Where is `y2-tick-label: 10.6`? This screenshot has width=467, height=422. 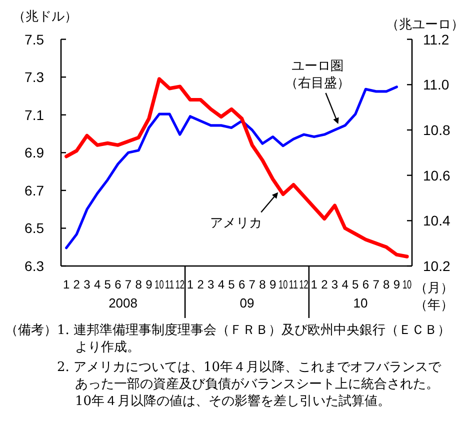
y2-tick-label: 10.6 is located at coordinates (436, 175).